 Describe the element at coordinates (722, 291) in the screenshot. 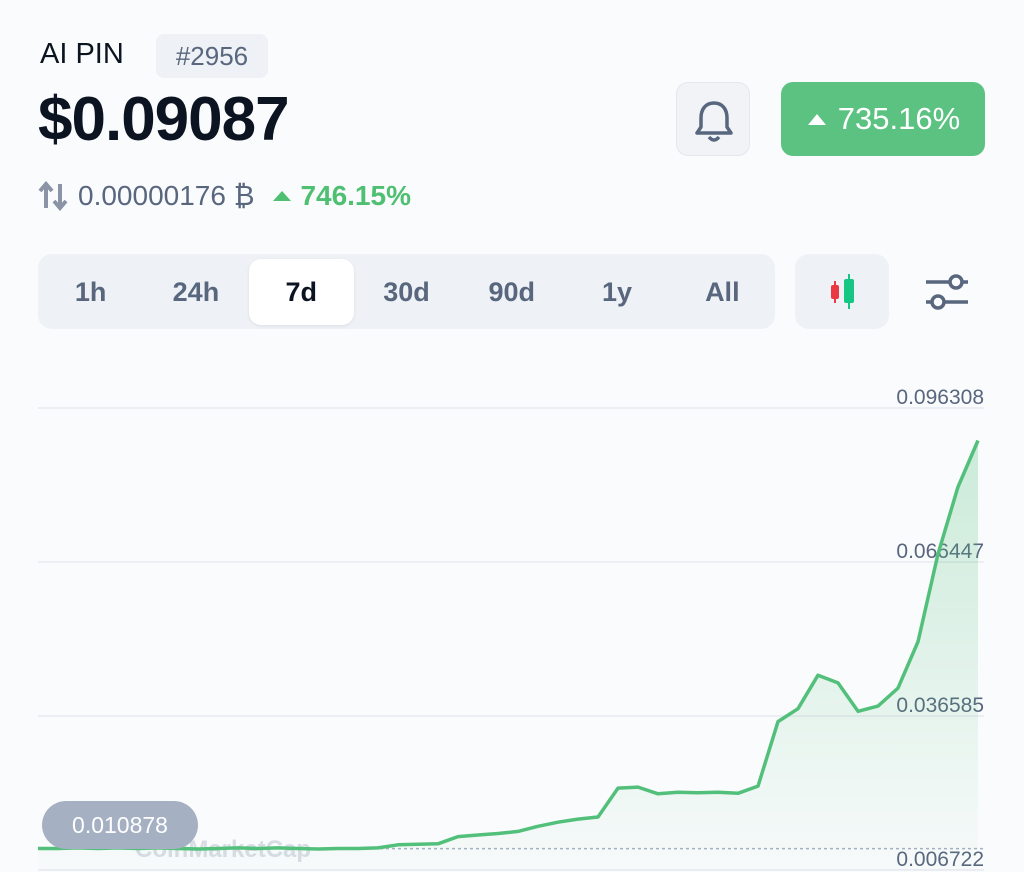

I see `timeframe-tab: All` at that location.